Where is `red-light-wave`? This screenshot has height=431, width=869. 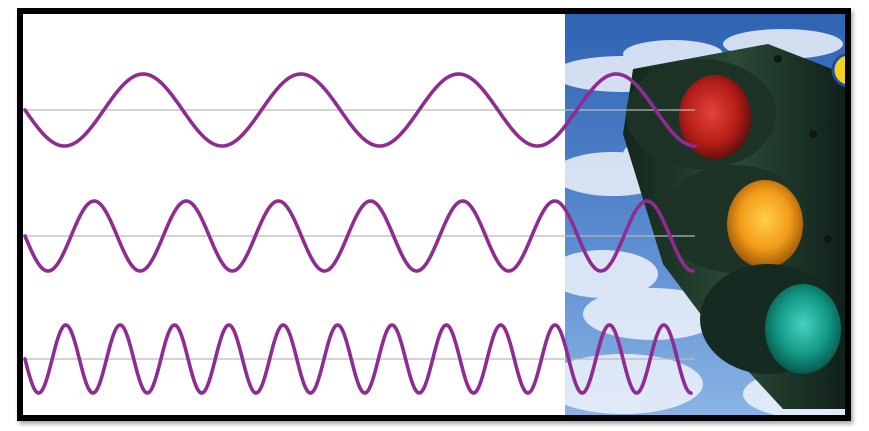
red-light-wave is located at coordinates (360, 110).